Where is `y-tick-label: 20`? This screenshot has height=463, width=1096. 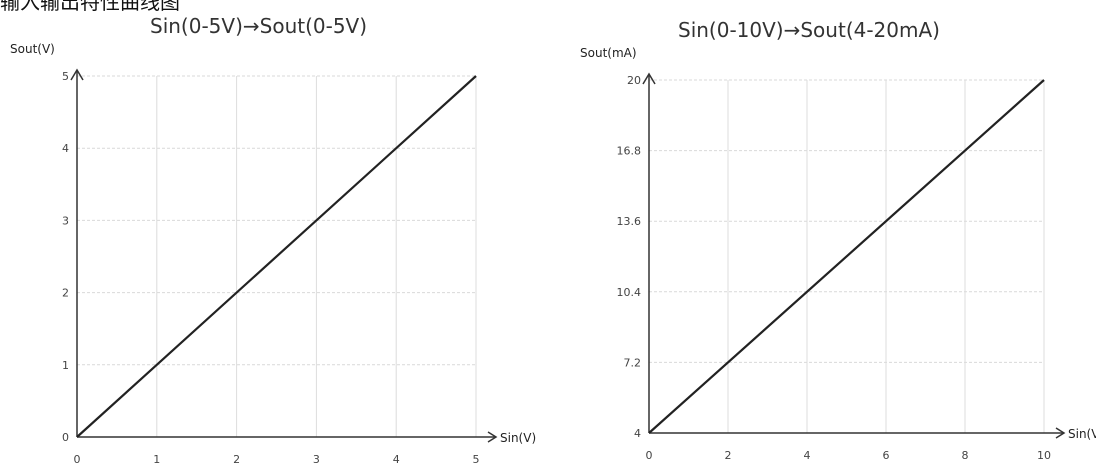
y-tick-label: 20 is located at coordinates (634, 80).